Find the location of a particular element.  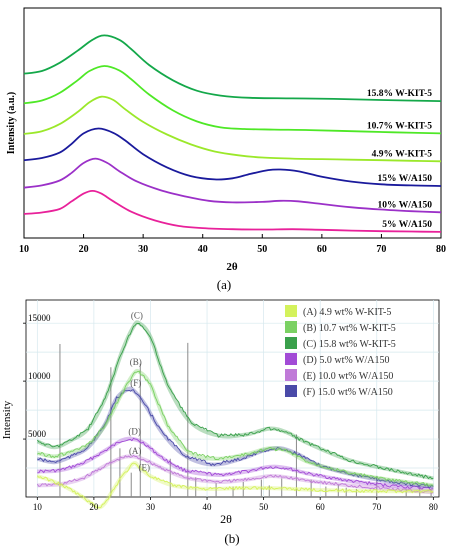

panel-b-y-tick-label: 5000 is located at coordinates (37, 434).